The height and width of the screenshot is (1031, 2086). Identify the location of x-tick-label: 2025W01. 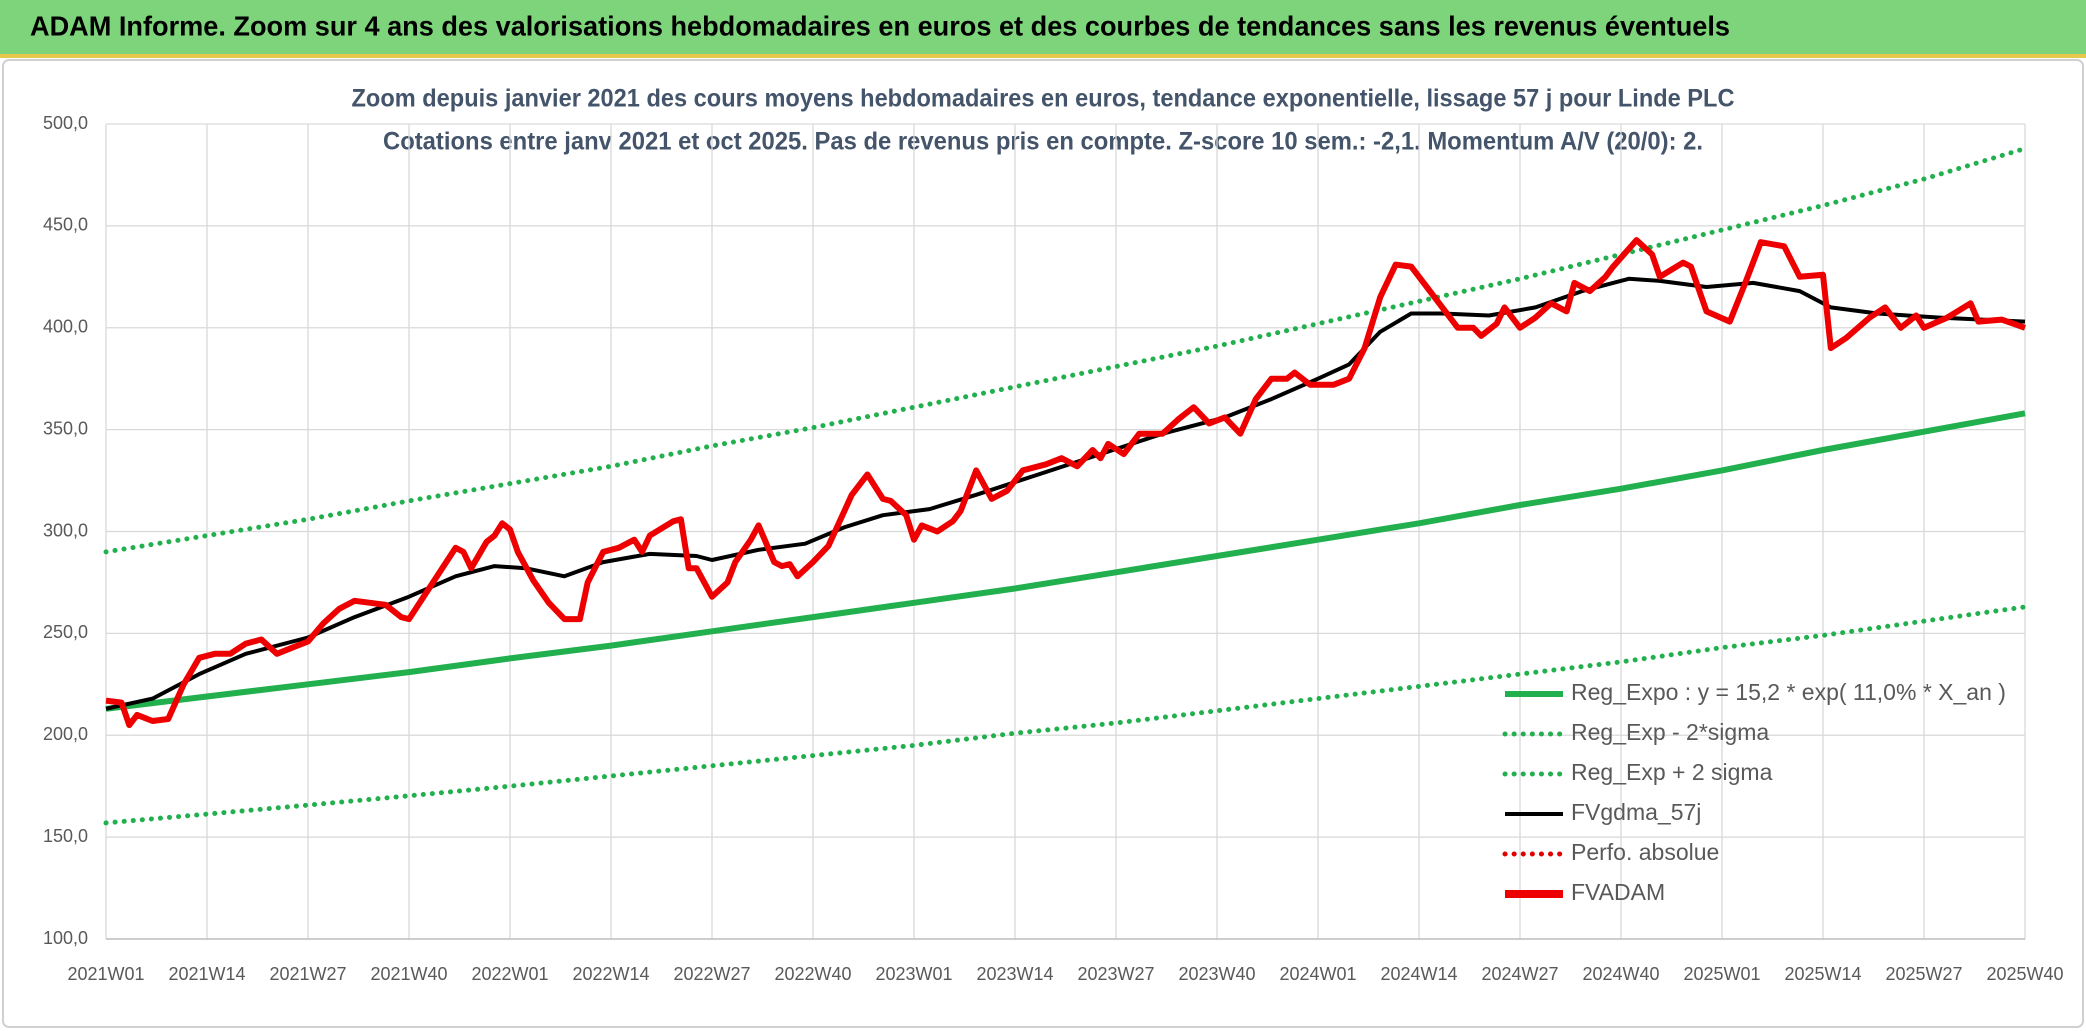
(1721, 974).